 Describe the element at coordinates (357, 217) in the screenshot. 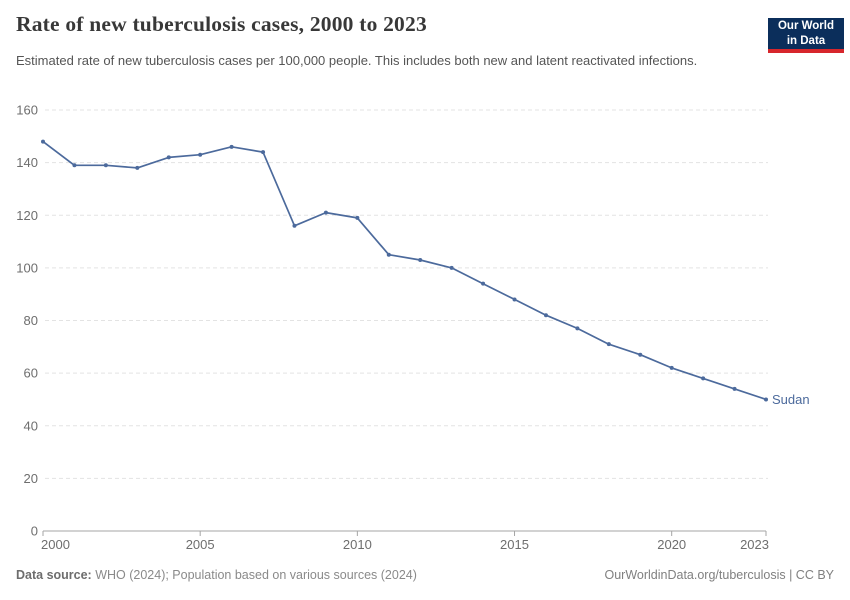

I see `data-point-sudan-2010` at that location.